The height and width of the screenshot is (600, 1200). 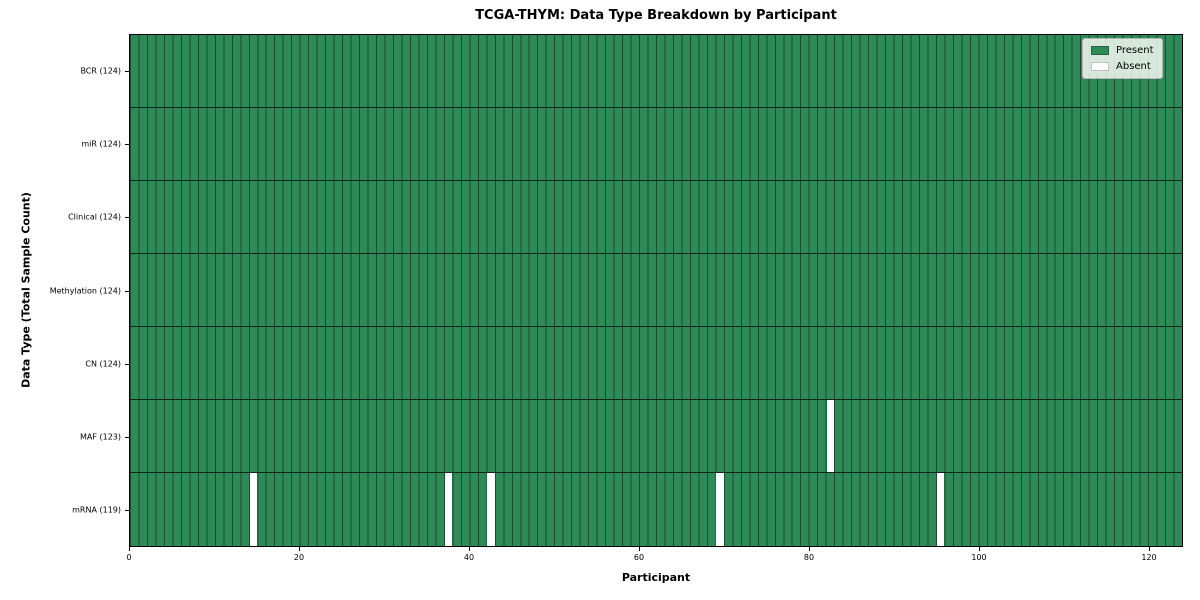 I want to click on x-tick-label: 40, so click(x=469, y=557).